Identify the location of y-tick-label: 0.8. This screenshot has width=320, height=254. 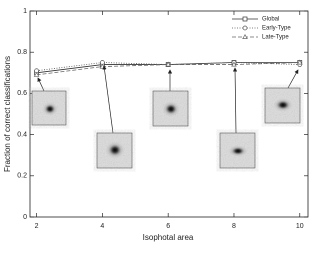
(22, 52).